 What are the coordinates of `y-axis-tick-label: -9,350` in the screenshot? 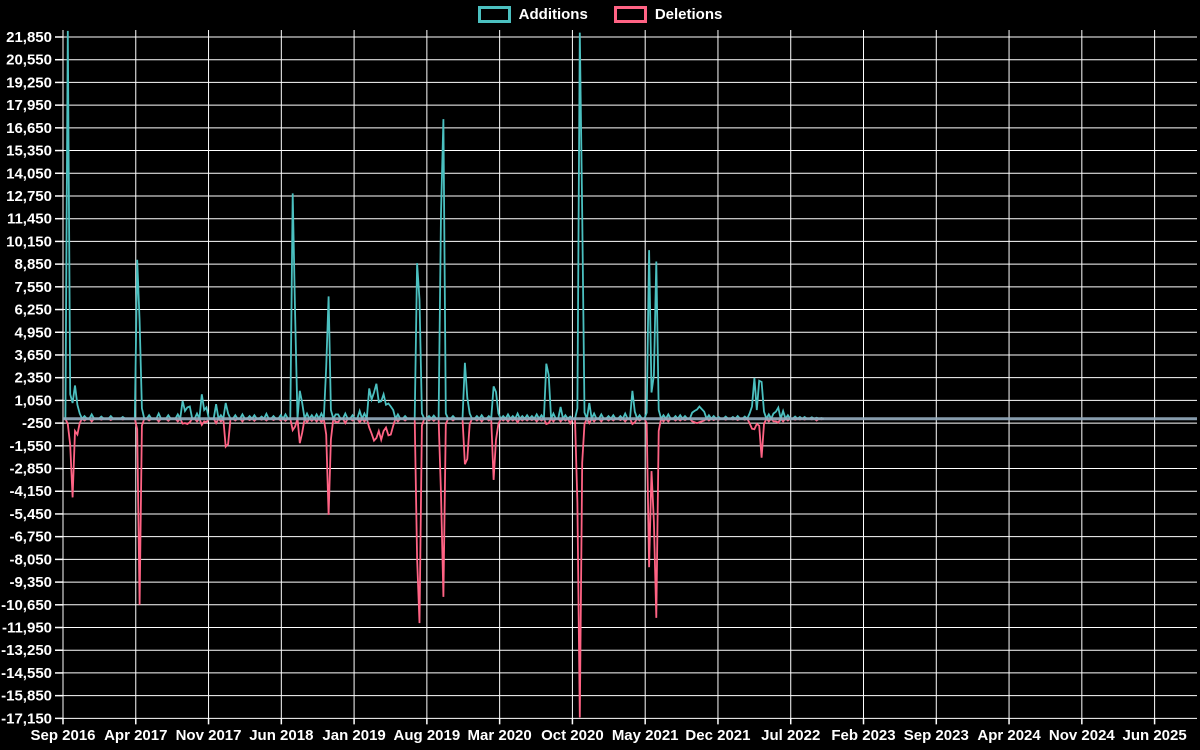 It's located at (30, 582).